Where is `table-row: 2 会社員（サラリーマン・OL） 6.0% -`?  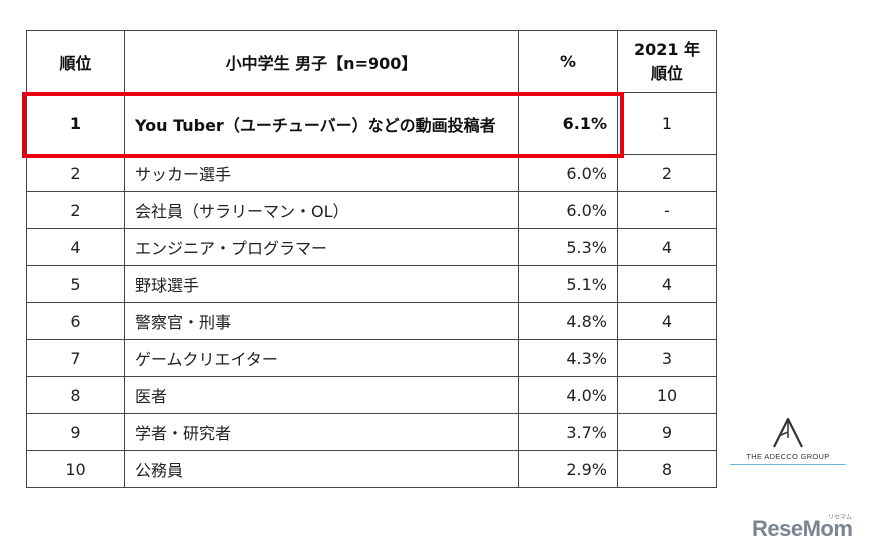 table-row: 2 会社員（サラリーマン・OL） 6.0% - is located at coordinates (371, 210).